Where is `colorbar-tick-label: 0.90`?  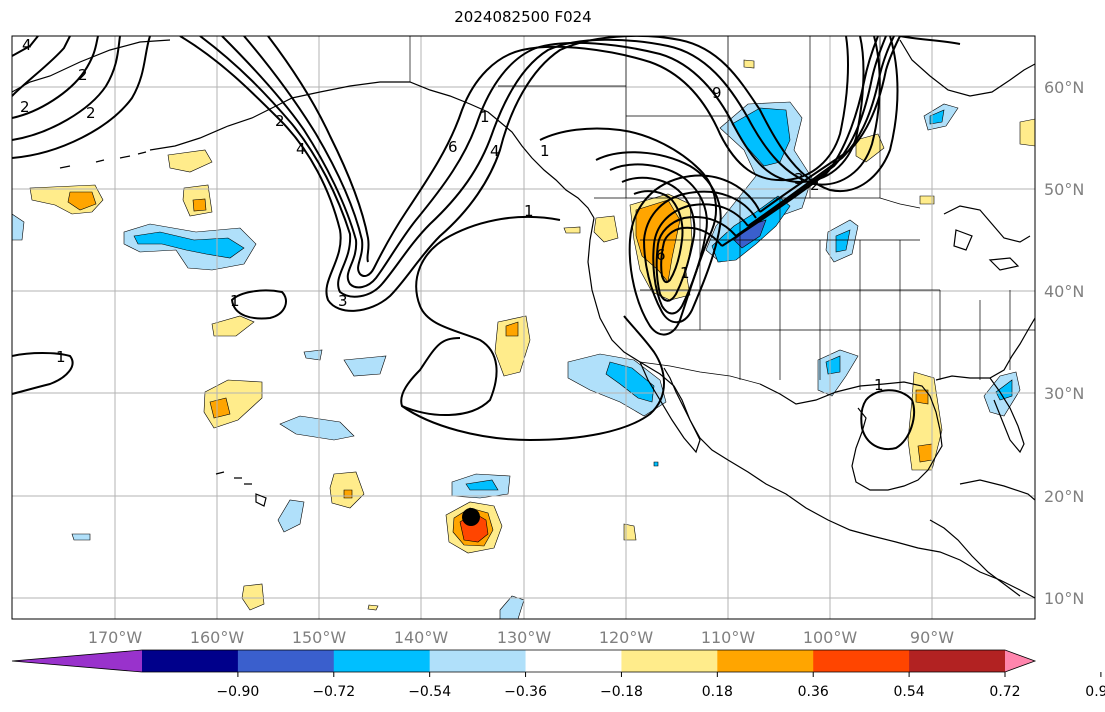
colorbar-tick-label: 0.90 is located at coordinates (1095, 692).